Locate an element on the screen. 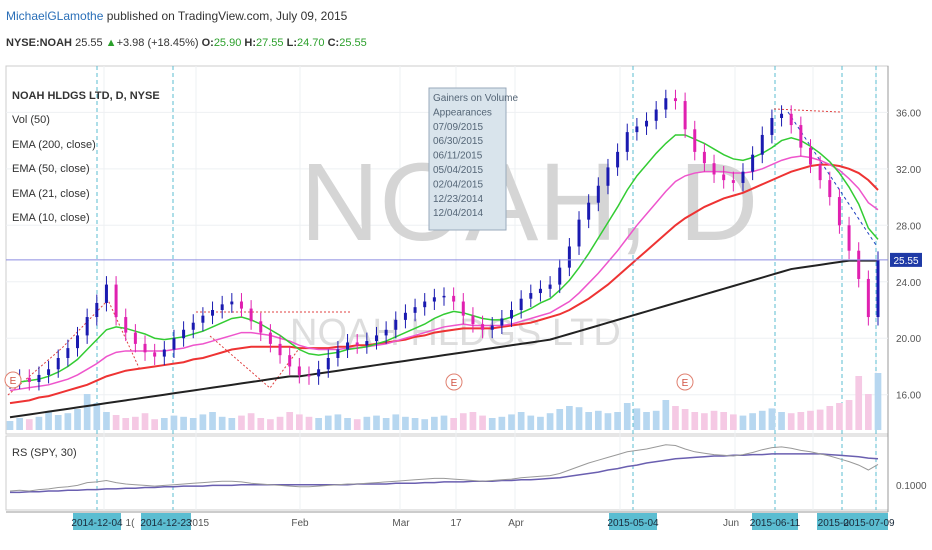 The height and width of the screenshot is (550, 932). date-highlight-label: 2015-06-11 is located at coordinates (775, 523).